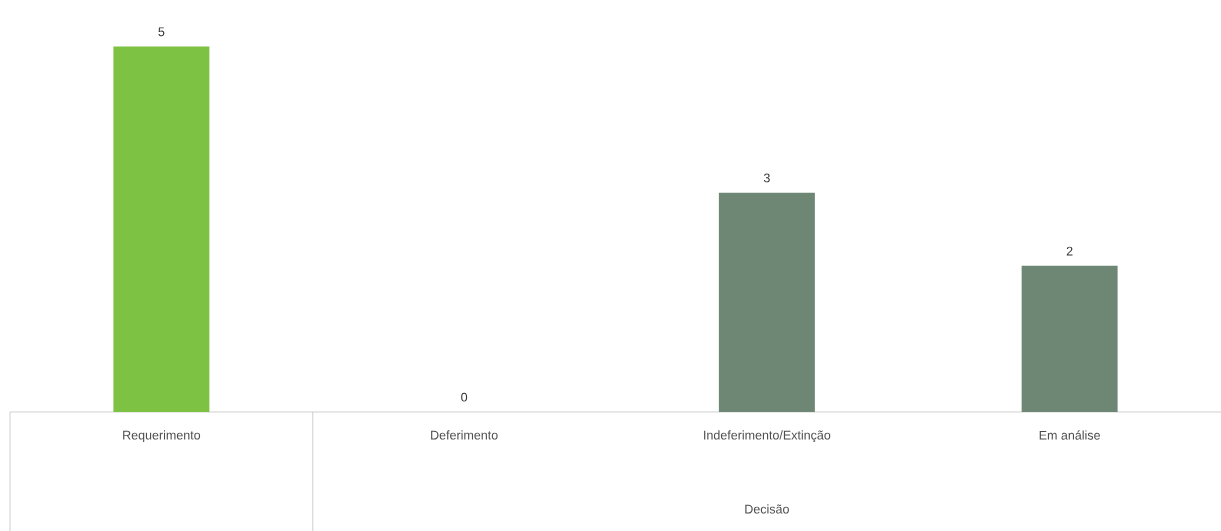 The height and width of the screenshot is (531, 1221). I want to click on data-label: 5, so click(161, 32).